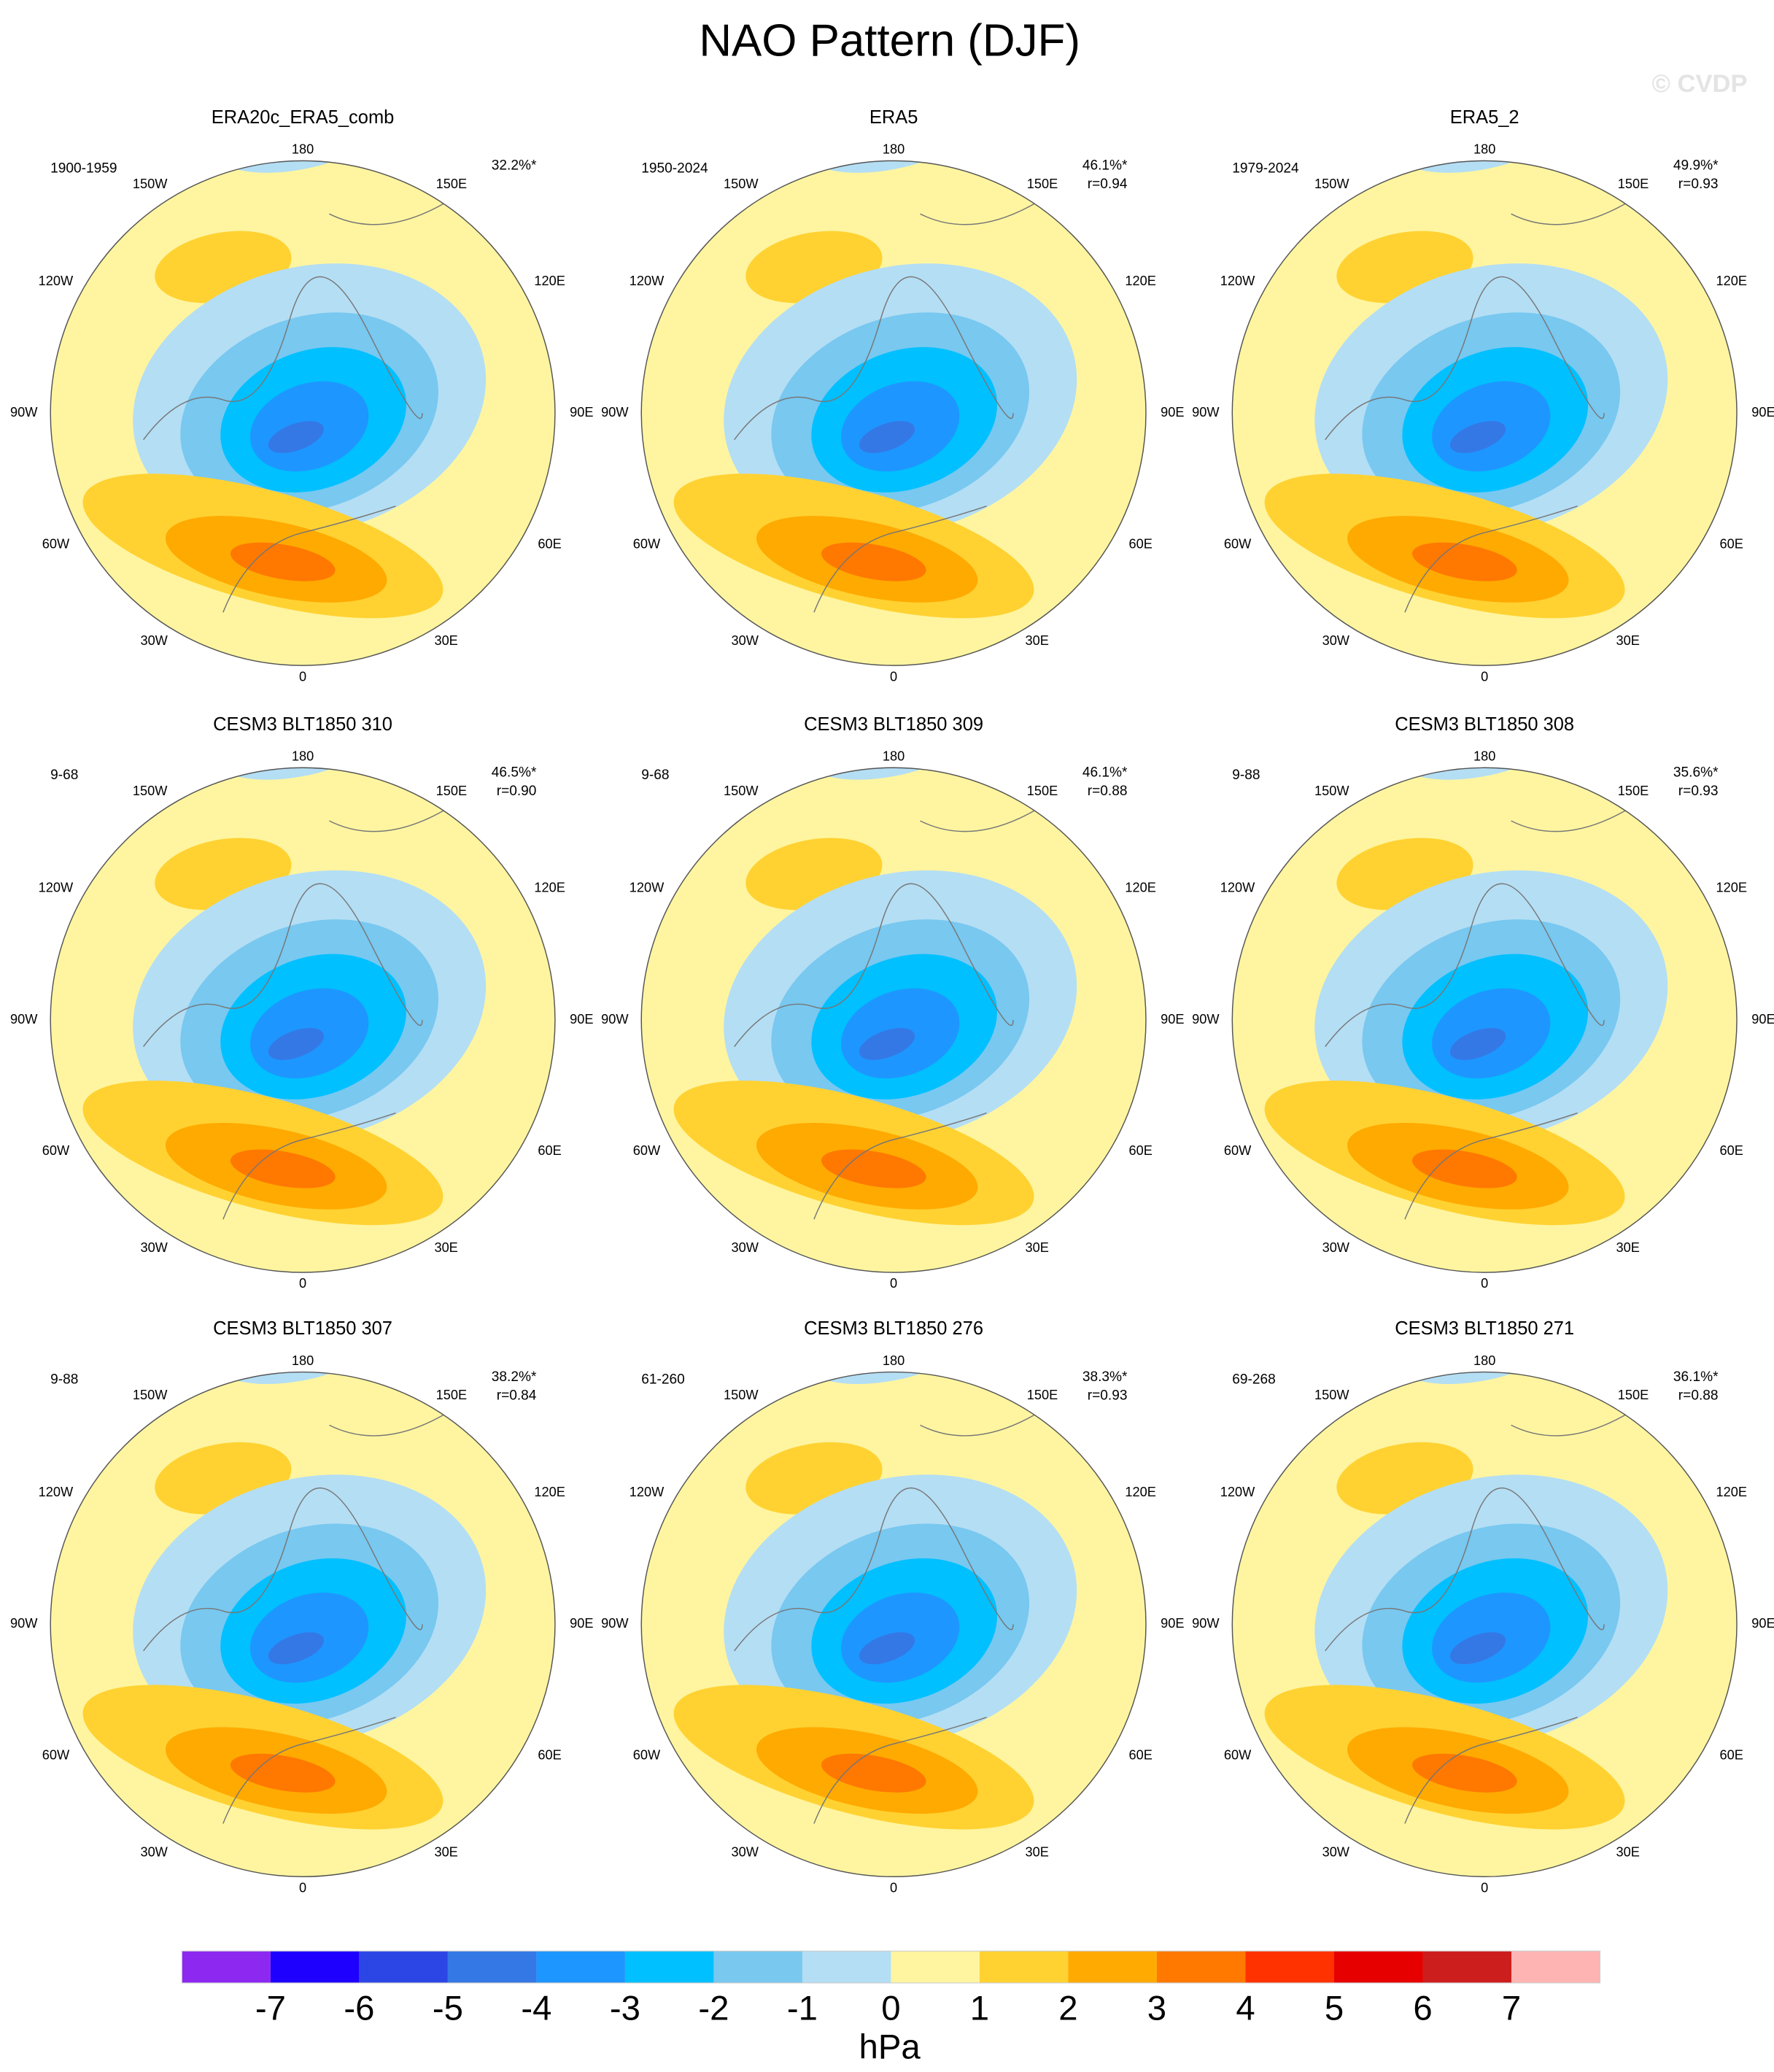 This screenshot has height=2072, width=1774. Describe the element at coordinates (1246, 775) in the screenshot. I see `years: 9-88` at that location.